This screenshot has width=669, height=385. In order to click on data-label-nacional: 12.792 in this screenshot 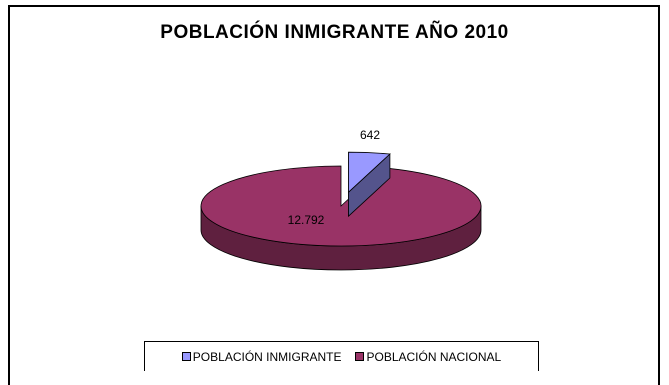, I will do `click(306, 220)`.